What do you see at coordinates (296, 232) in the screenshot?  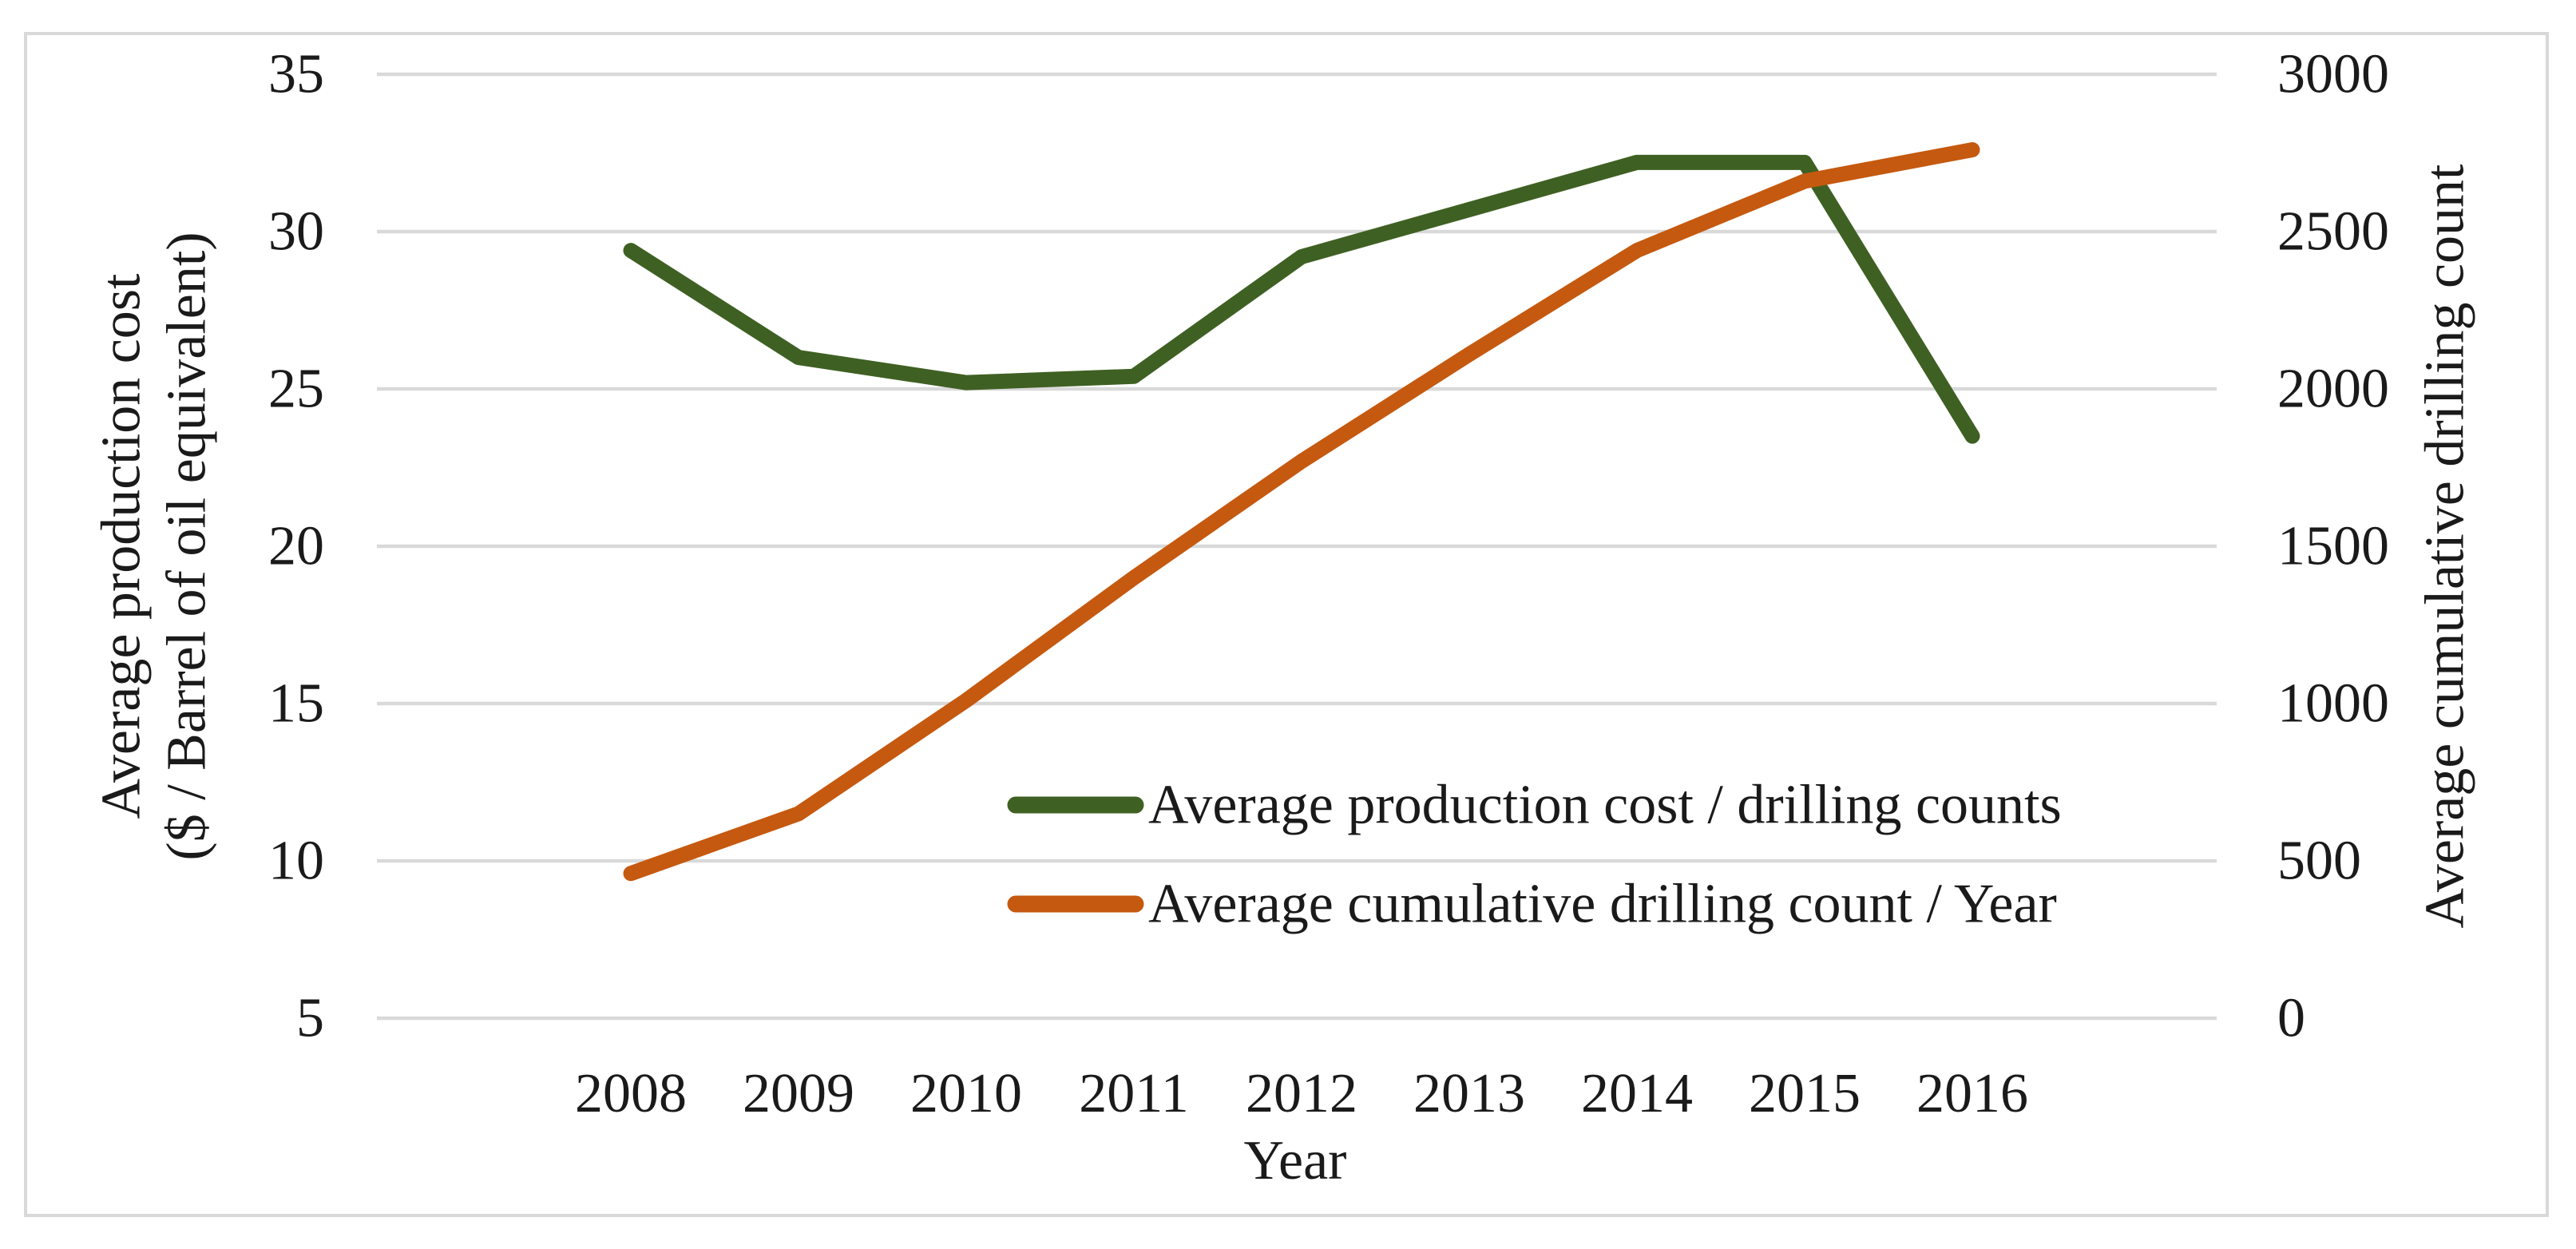 I see `y-axis-left-tick-label: 30` at bounding box center [296, 232].